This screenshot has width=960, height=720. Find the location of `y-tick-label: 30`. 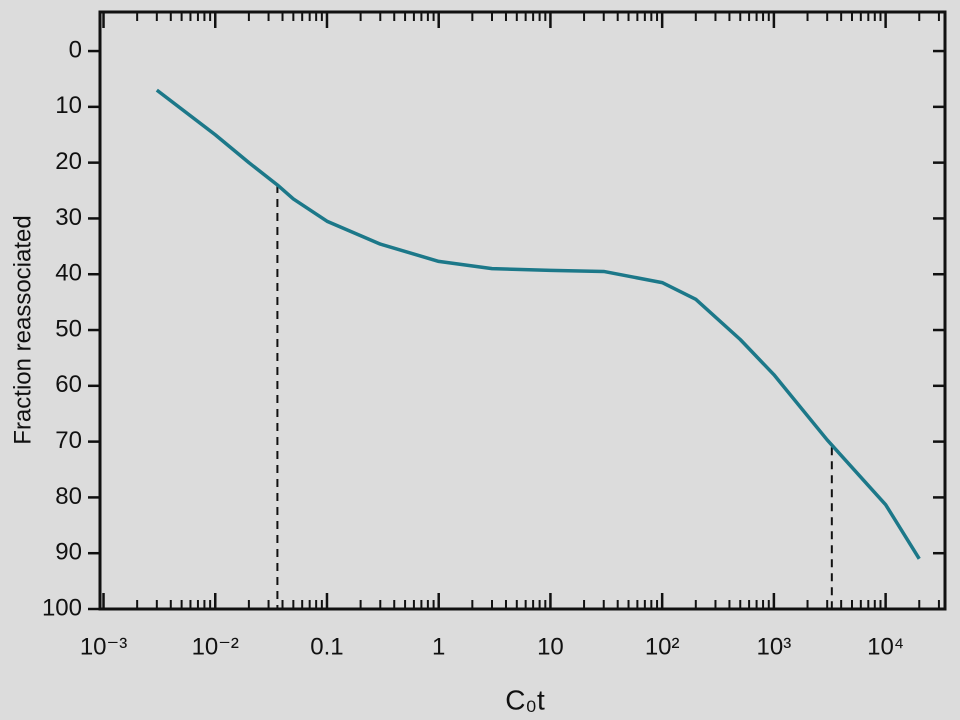

y-tick-label: 30 is located at coordinates (68, 217).